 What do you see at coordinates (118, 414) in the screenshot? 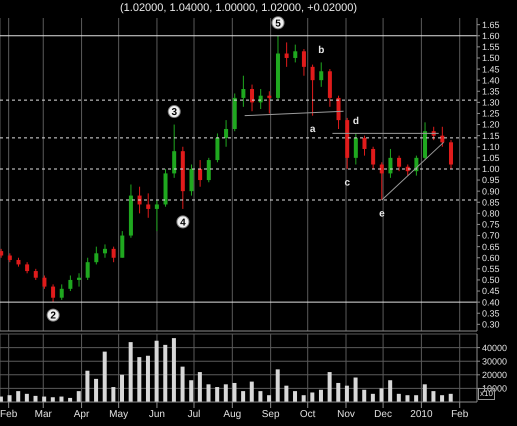
I see `x-tick-label: May` at bounding box center [118, 414].